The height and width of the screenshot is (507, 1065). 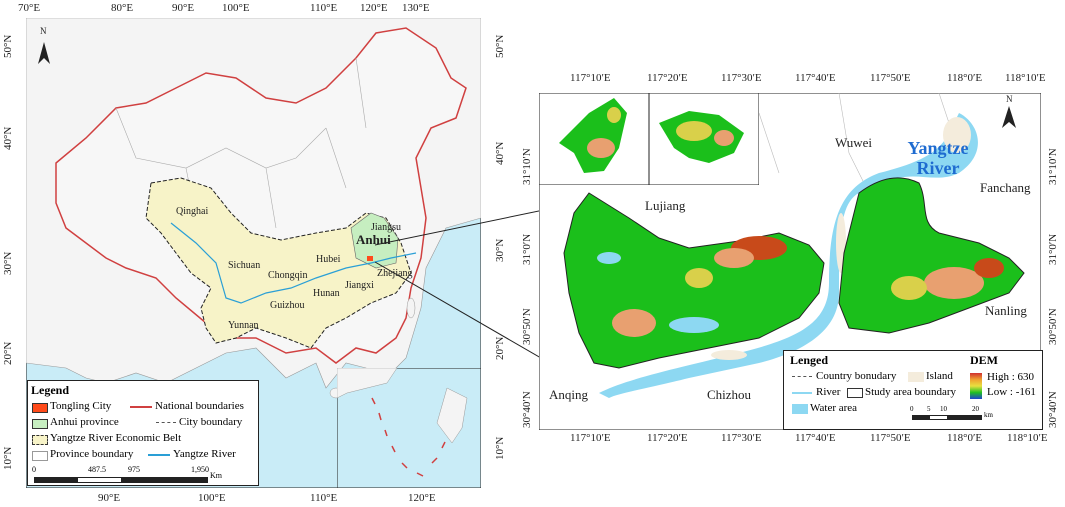 I want to click on region-label: Sichuan, so click(x=244, y=265).